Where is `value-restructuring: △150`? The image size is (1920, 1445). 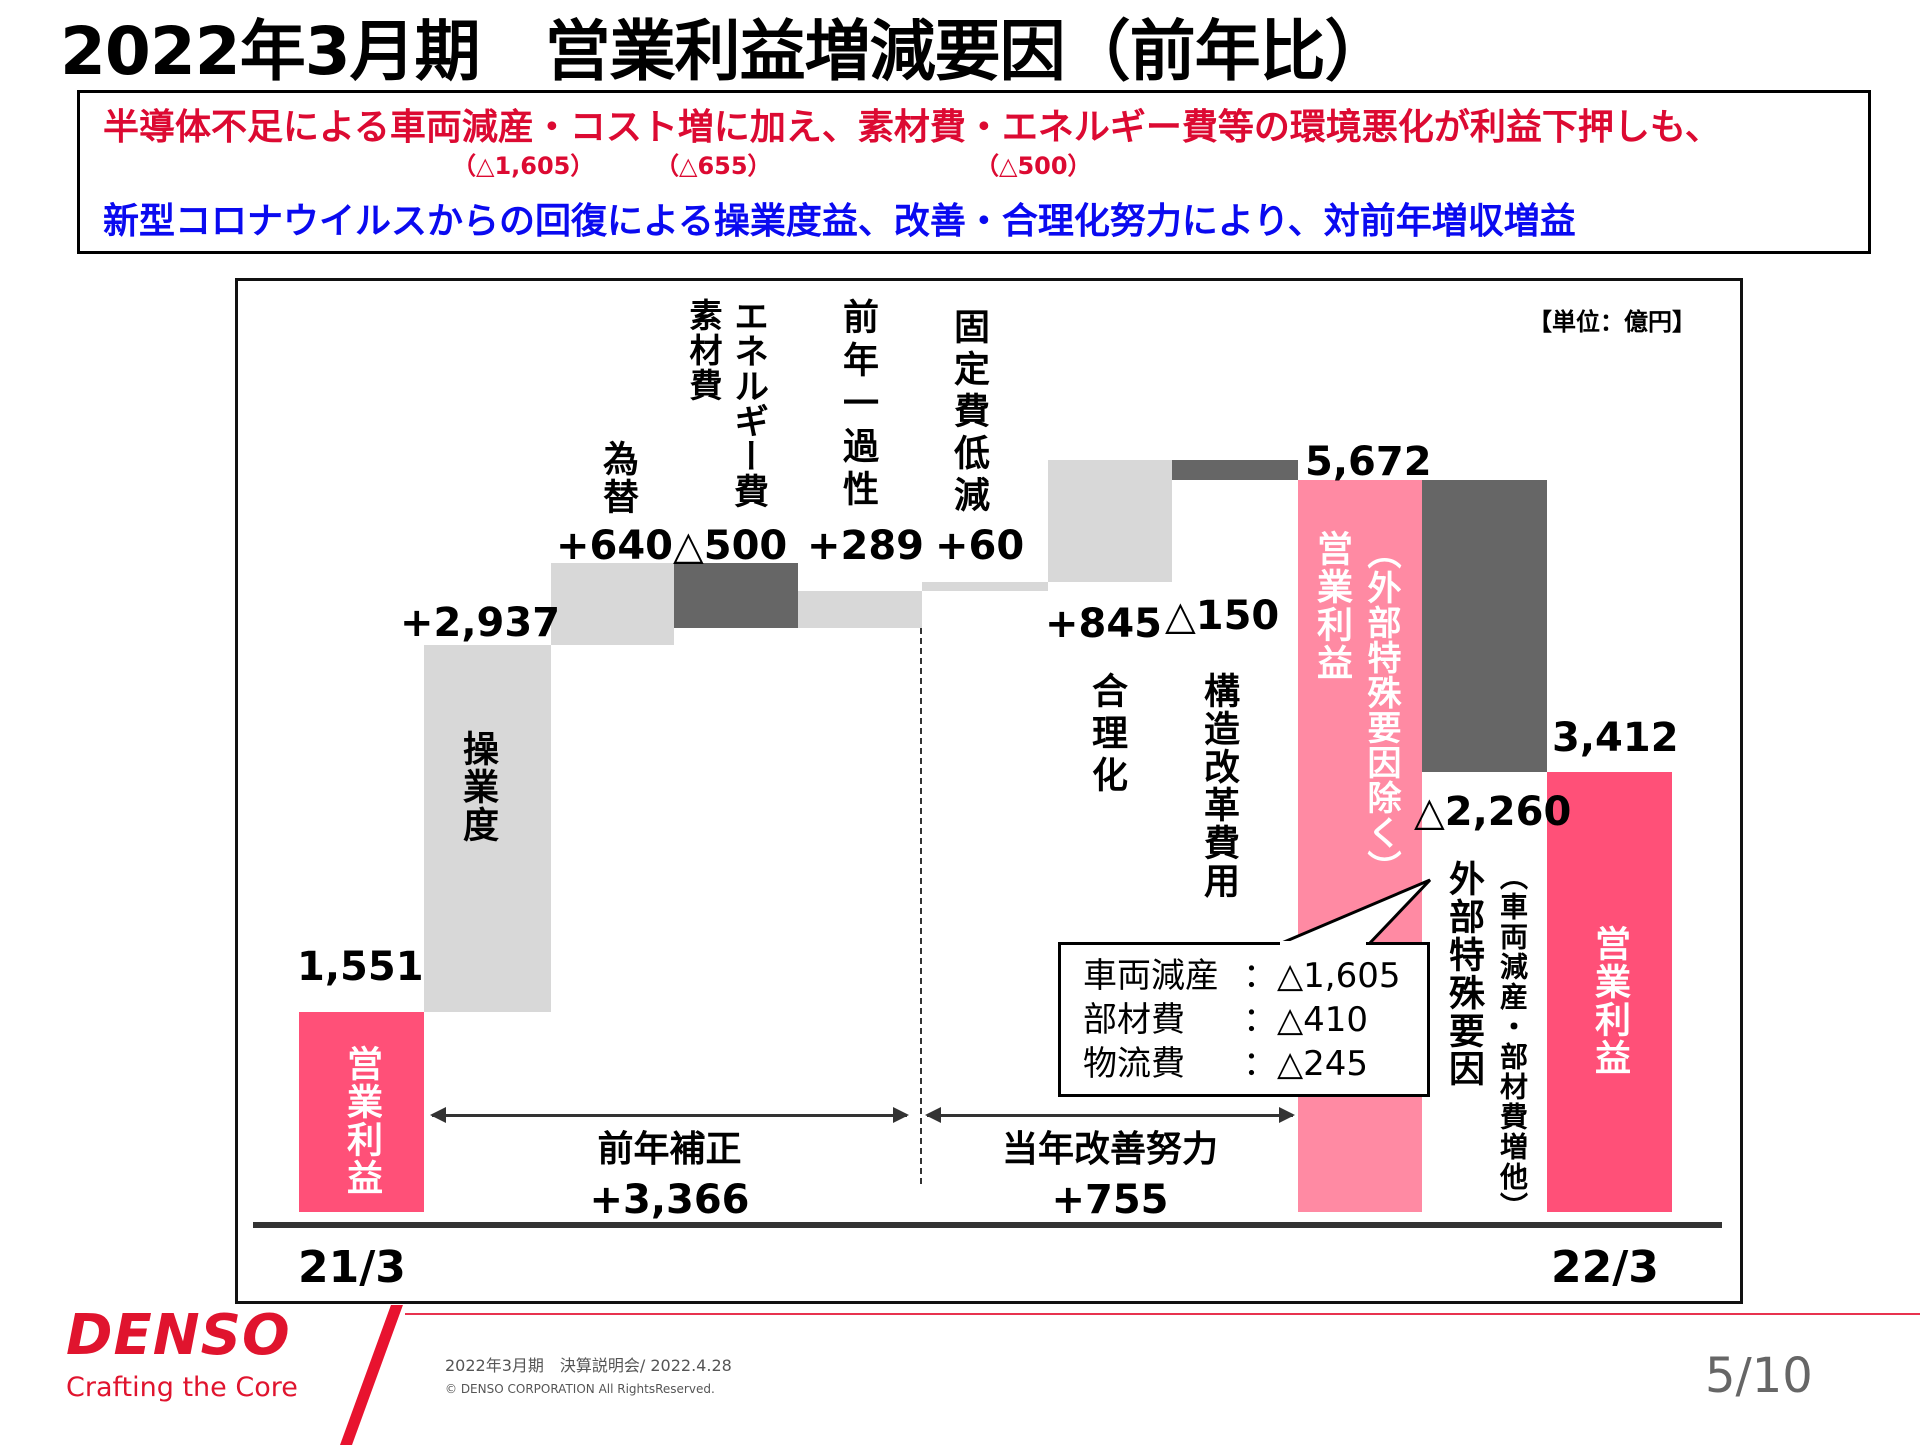 value-restructuring: △150 is located at coordinates (1222, 616).